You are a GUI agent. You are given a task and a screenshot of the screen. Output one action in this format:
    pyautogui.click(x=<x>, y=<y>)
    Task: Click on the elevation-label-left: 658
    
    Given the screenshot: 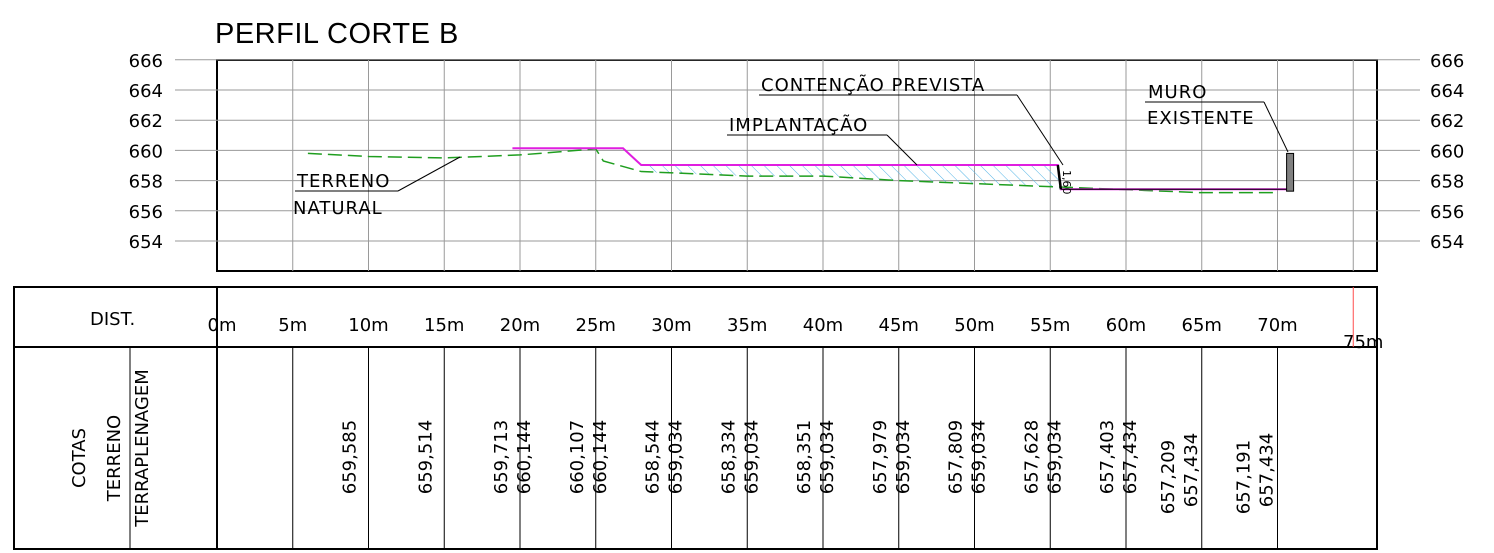 What is the action you would take?
    pyautogui.click(x=146, y=182)
    